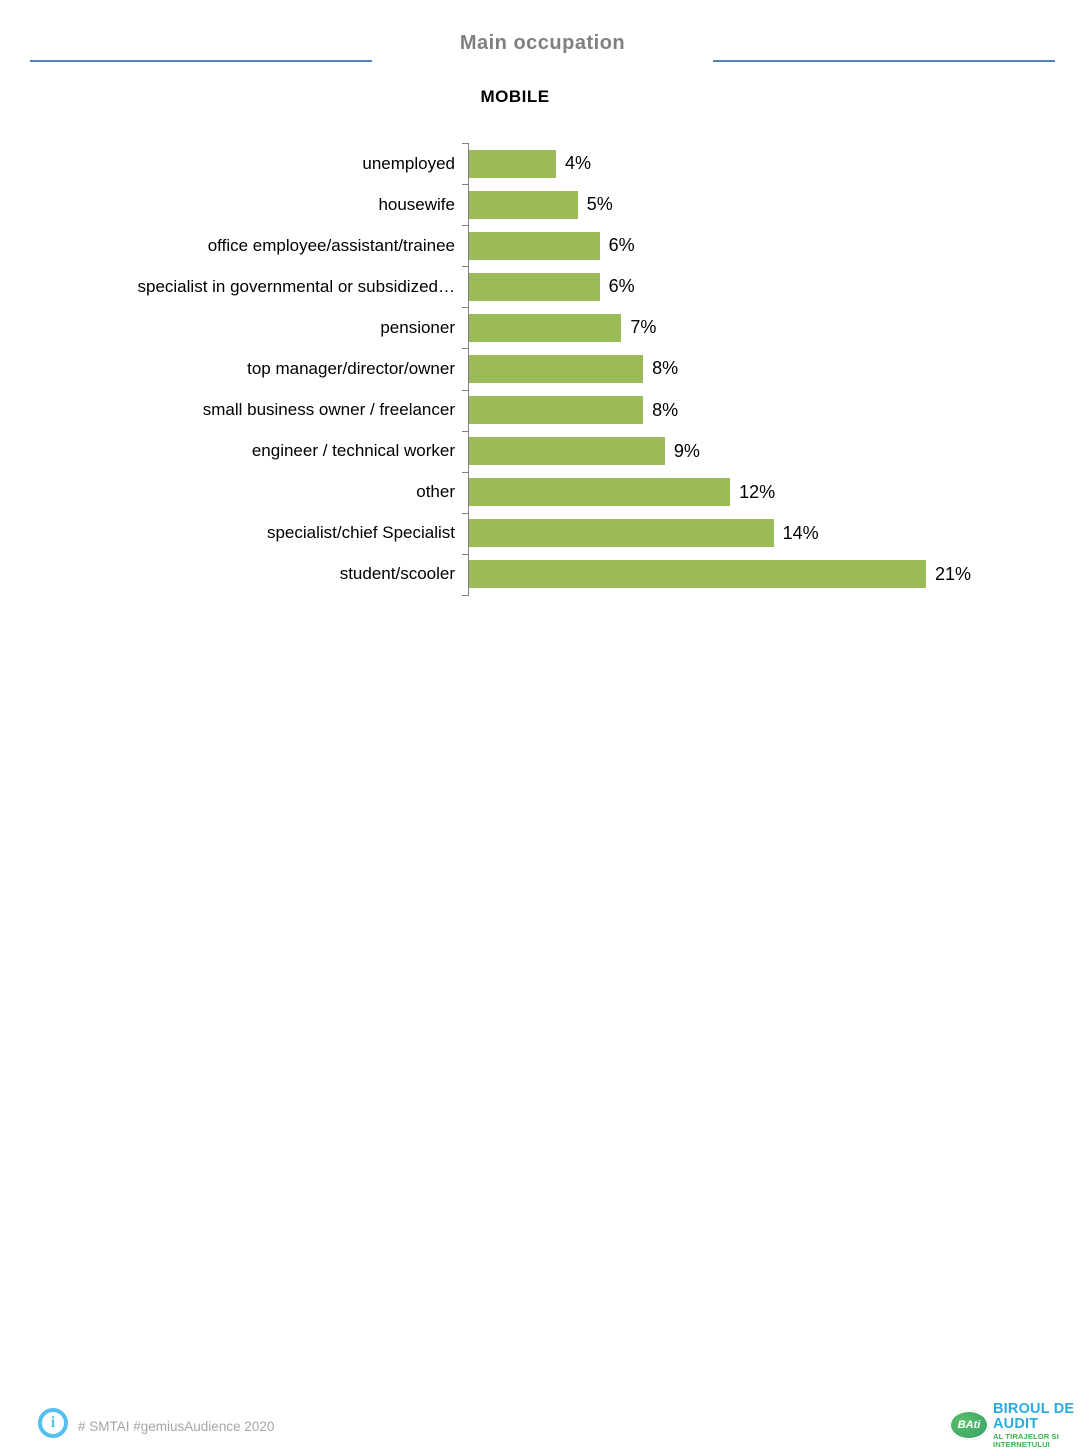 Image resolution: width=1085 pixels, height=1449 pixels. I want to click on value-label: 14%, so click(800, 532).